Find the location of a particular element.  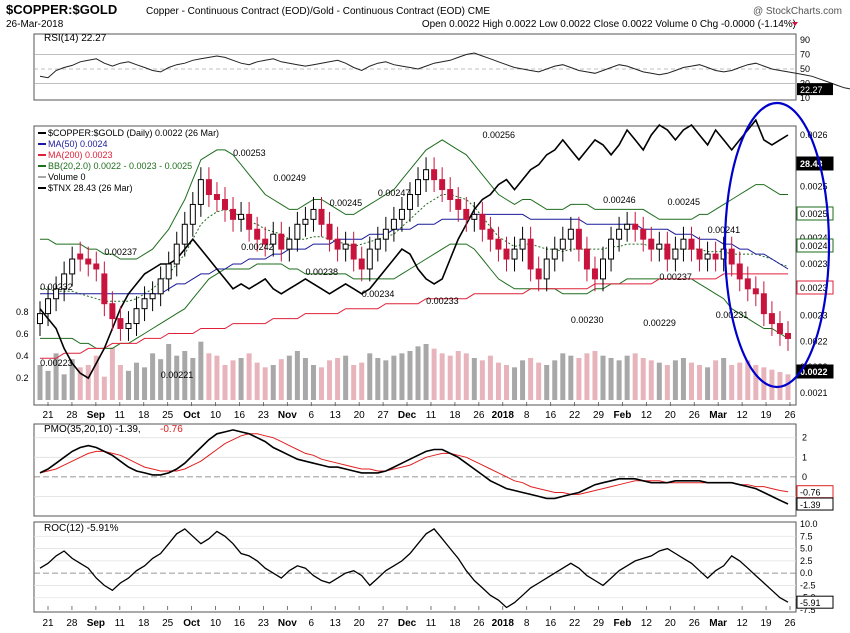

current-value-label: 0.0025 is located at coordinates (814, 214).